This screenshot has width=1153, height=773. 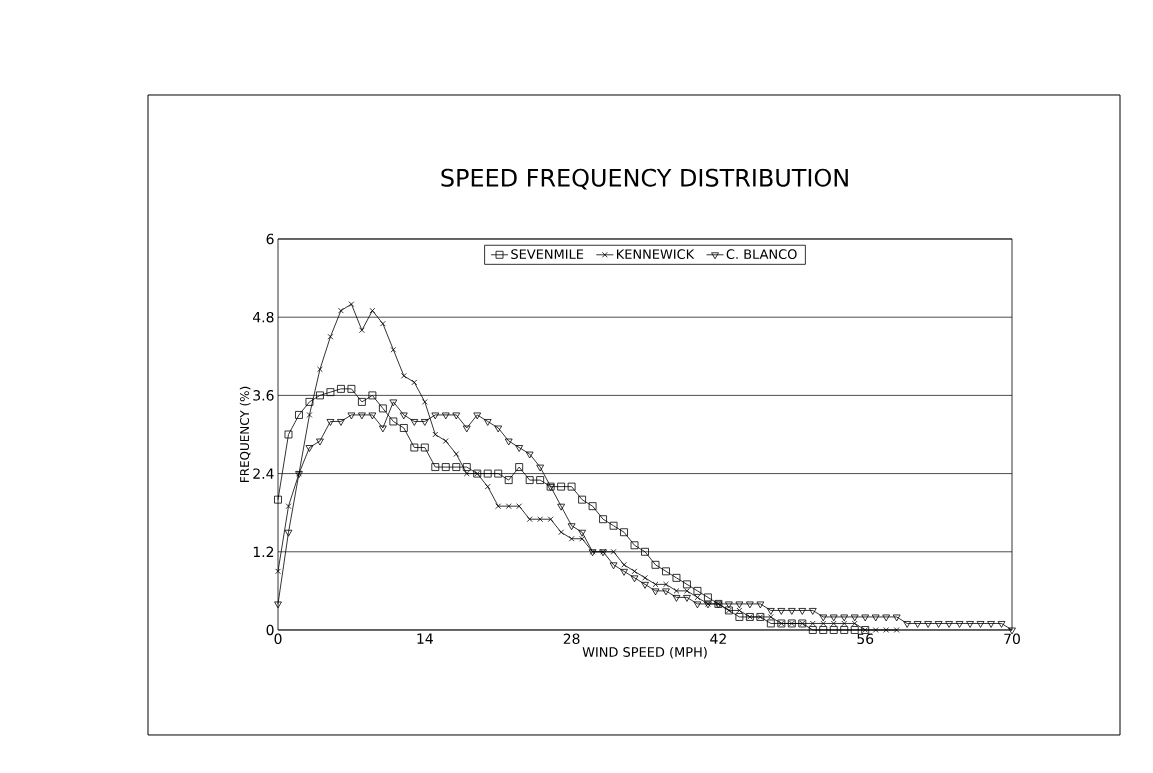 What do you see at coordinates (425, 638) in the screenshot?
I see `x-tick-label: 14` at bounding box center [425, 638].